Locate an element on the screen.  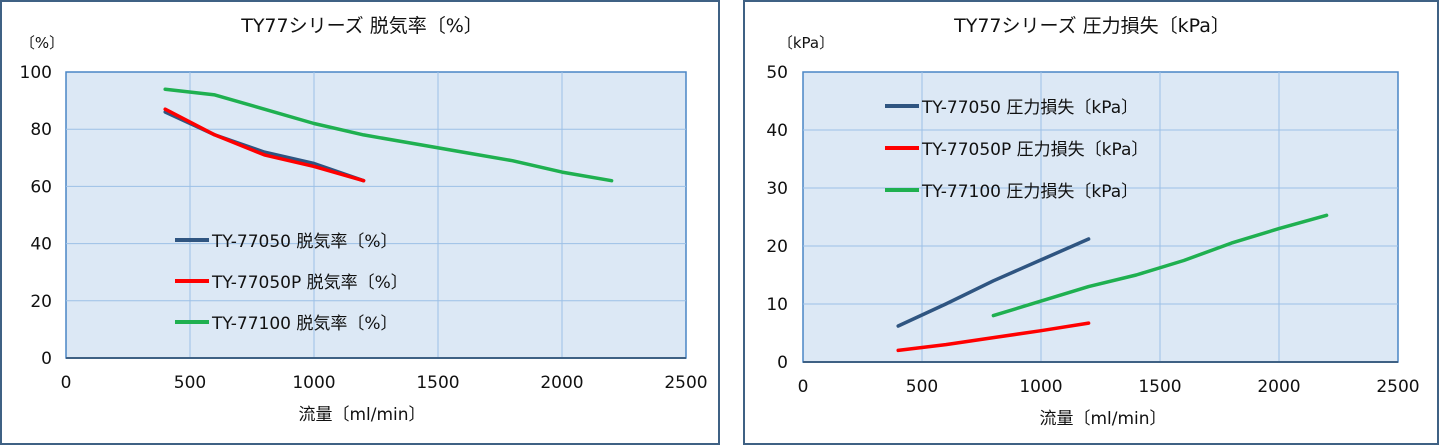
chart-title: TY77シリーズ 脱気率〔%〕 is located at coordinates (361, 26).